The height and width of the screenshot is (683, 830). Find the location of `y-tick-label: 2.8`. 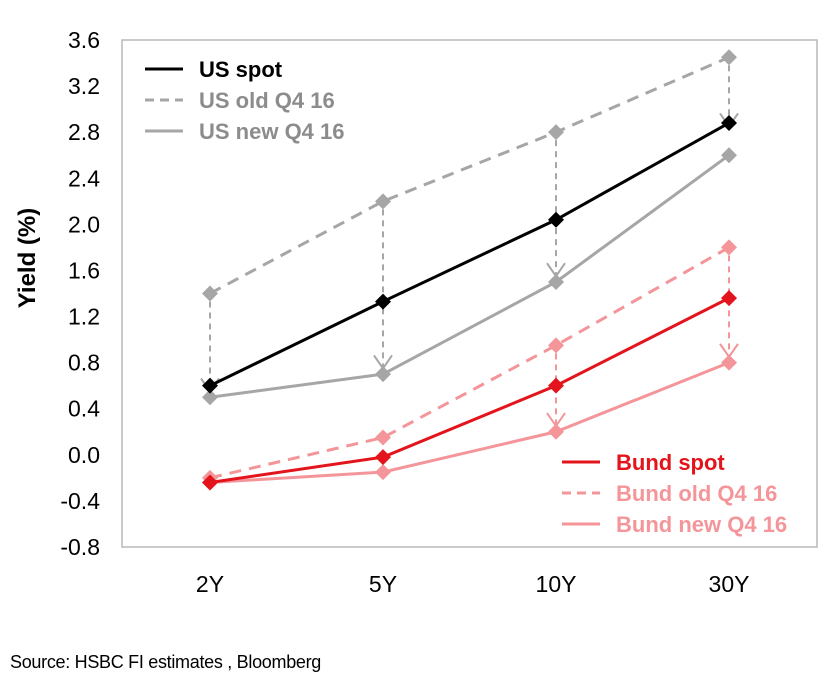

y-tick-label: 2.8 is located at coordinates (84, 132).